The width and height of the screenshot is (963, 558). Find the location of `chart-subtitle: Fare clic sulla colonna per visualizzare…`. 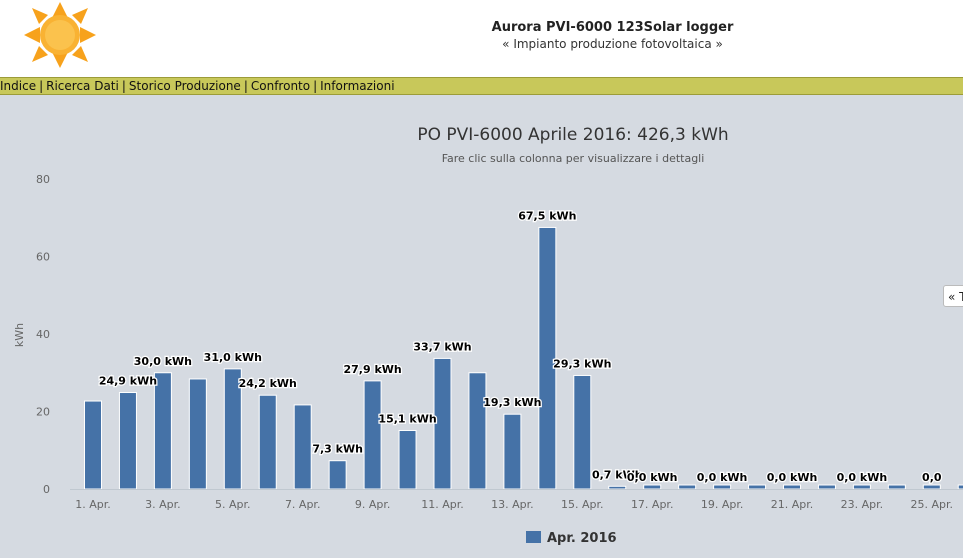

chart-subtitle: Fare clic sulla colonna per visualizzare… is located at coordinates (573, 158).